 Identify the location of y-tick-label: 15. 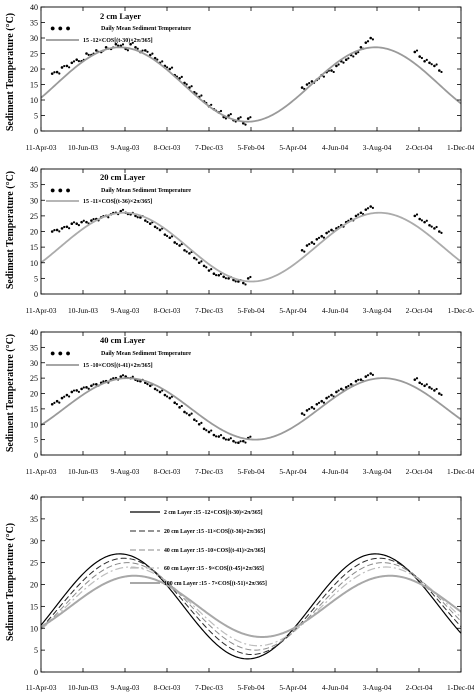
(34, 409).